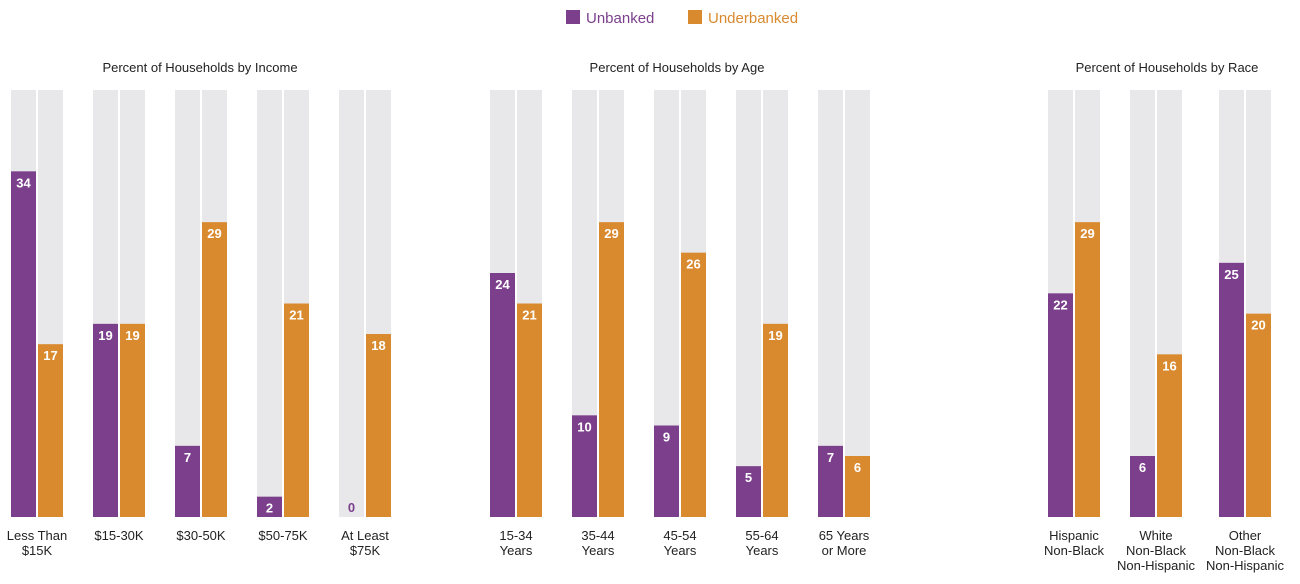 Image resolution: width=1300 pixels, height=584 pixels. I want to click on category-label-line: 65 Years, so click(844, 535).